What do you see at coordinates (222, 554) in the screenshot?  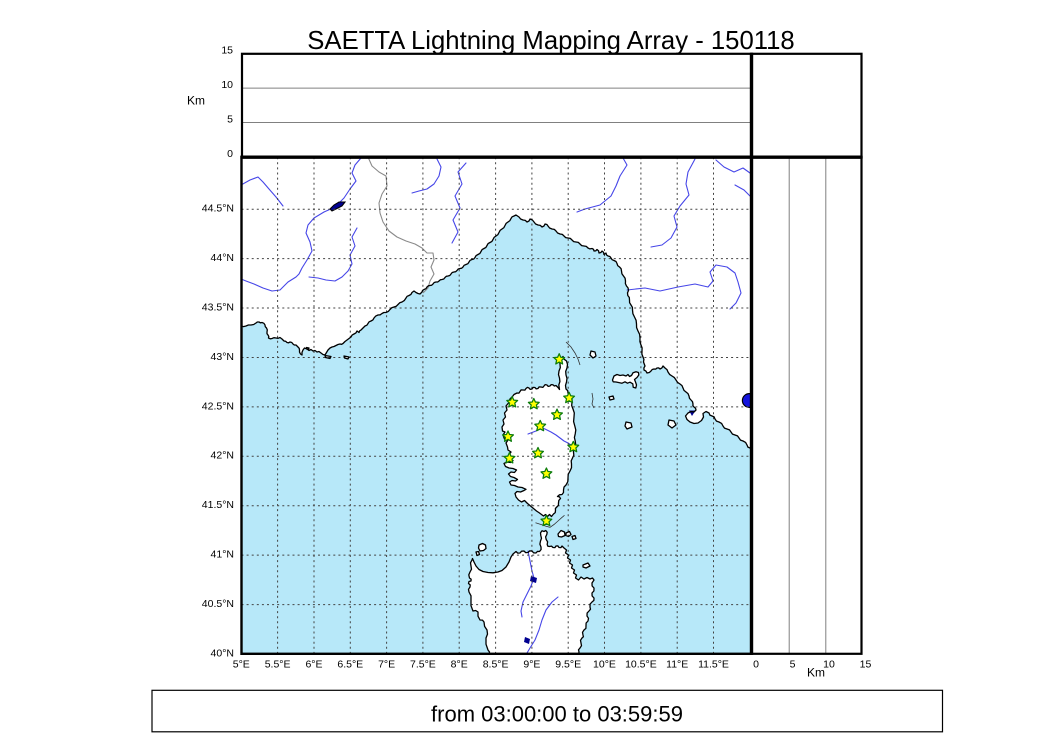 I see `svg-text: 41°N` at bounding box center [222, 554].